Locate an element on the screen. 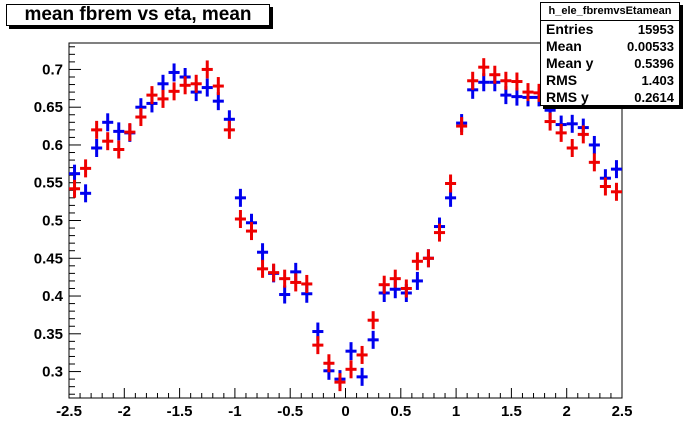 The image size is (692, 444). y-tick-label: 0.35 is located at coordinates (48, 334).